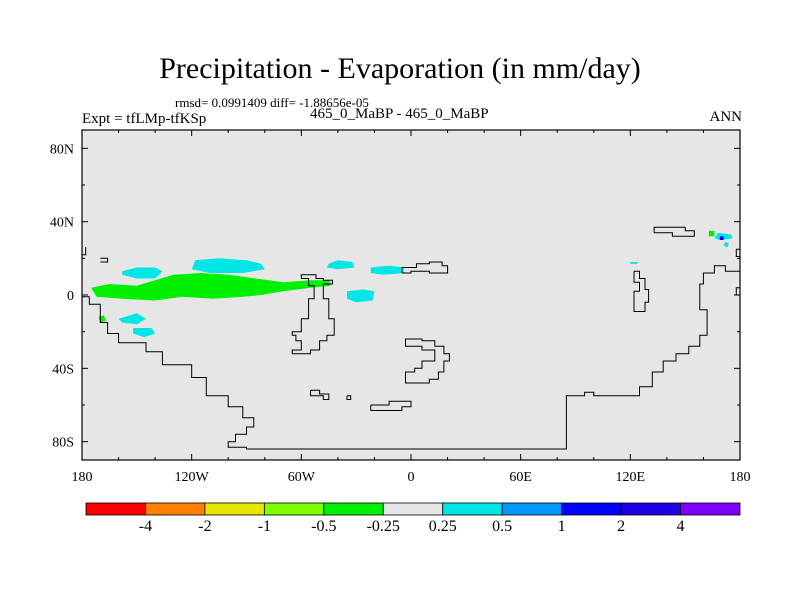  What do you see at coordinates (520, 477) in the screenshot?
I see `x-tick-label-4: 60E` at bounding box center [520, 477].